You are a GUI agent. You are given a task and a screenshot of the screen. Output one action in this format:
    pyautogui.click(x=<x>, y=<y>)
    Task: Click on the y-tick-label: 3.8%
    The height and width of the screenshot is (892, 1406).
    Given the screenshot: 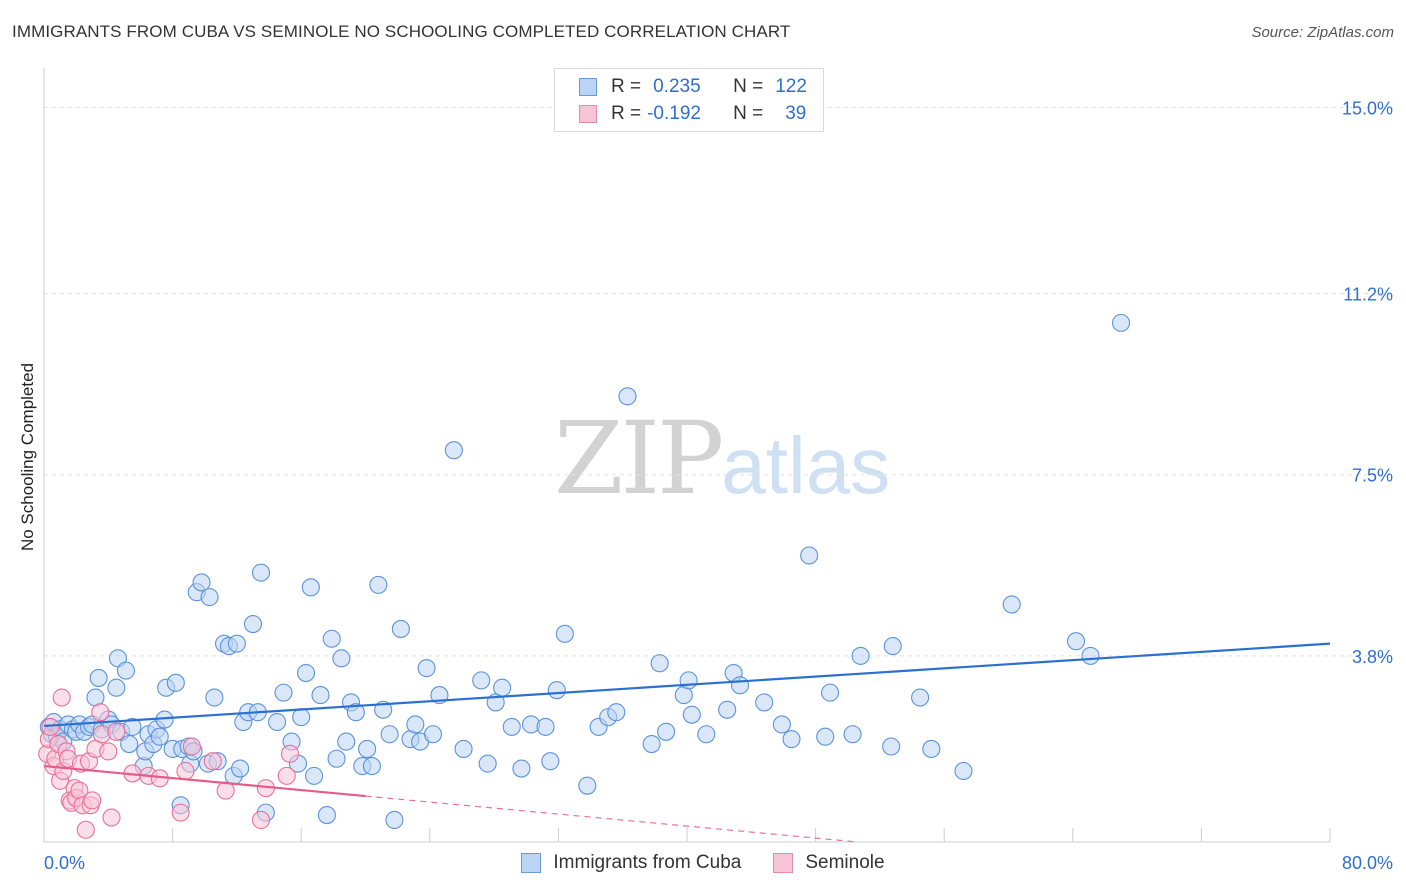 What is the action you would take?
    pyautogui.click(x=1372, y=657)
    